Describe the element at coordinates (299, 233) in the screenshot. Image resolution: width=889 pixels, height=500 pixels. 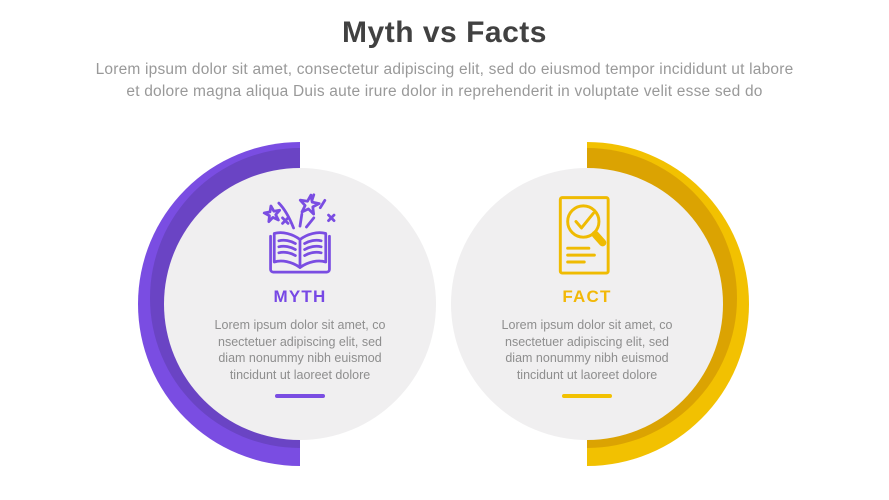
I see `magic-book-icon` at that location.